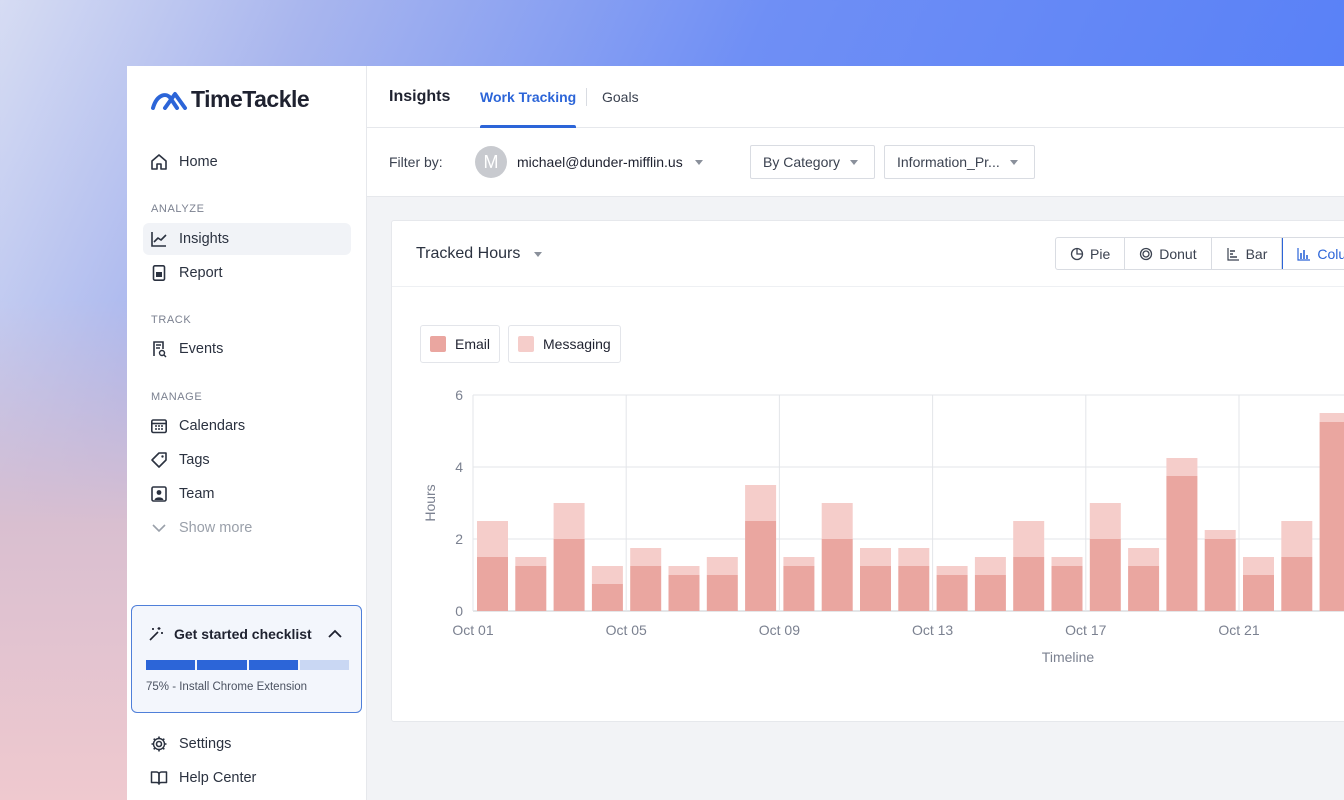 The height and width of the screenshot is (800, 1344). Describe the element at coordinates (779, 630) in the screenshot. I see `x-tick-label: Oct 09` at that location.